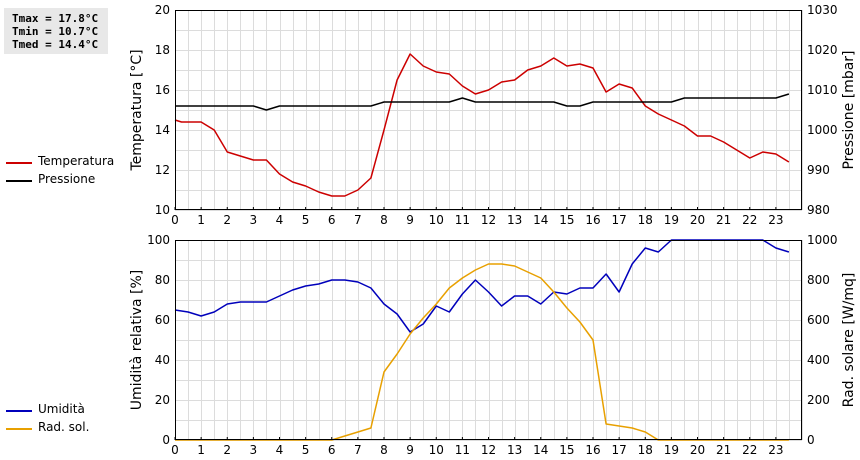 This screenshot has height=460, width=860. What do you see at coordinates (162, 210) in the screenshot?
I see `y-tick-label-left: 10` at bounding box center [162, 210].